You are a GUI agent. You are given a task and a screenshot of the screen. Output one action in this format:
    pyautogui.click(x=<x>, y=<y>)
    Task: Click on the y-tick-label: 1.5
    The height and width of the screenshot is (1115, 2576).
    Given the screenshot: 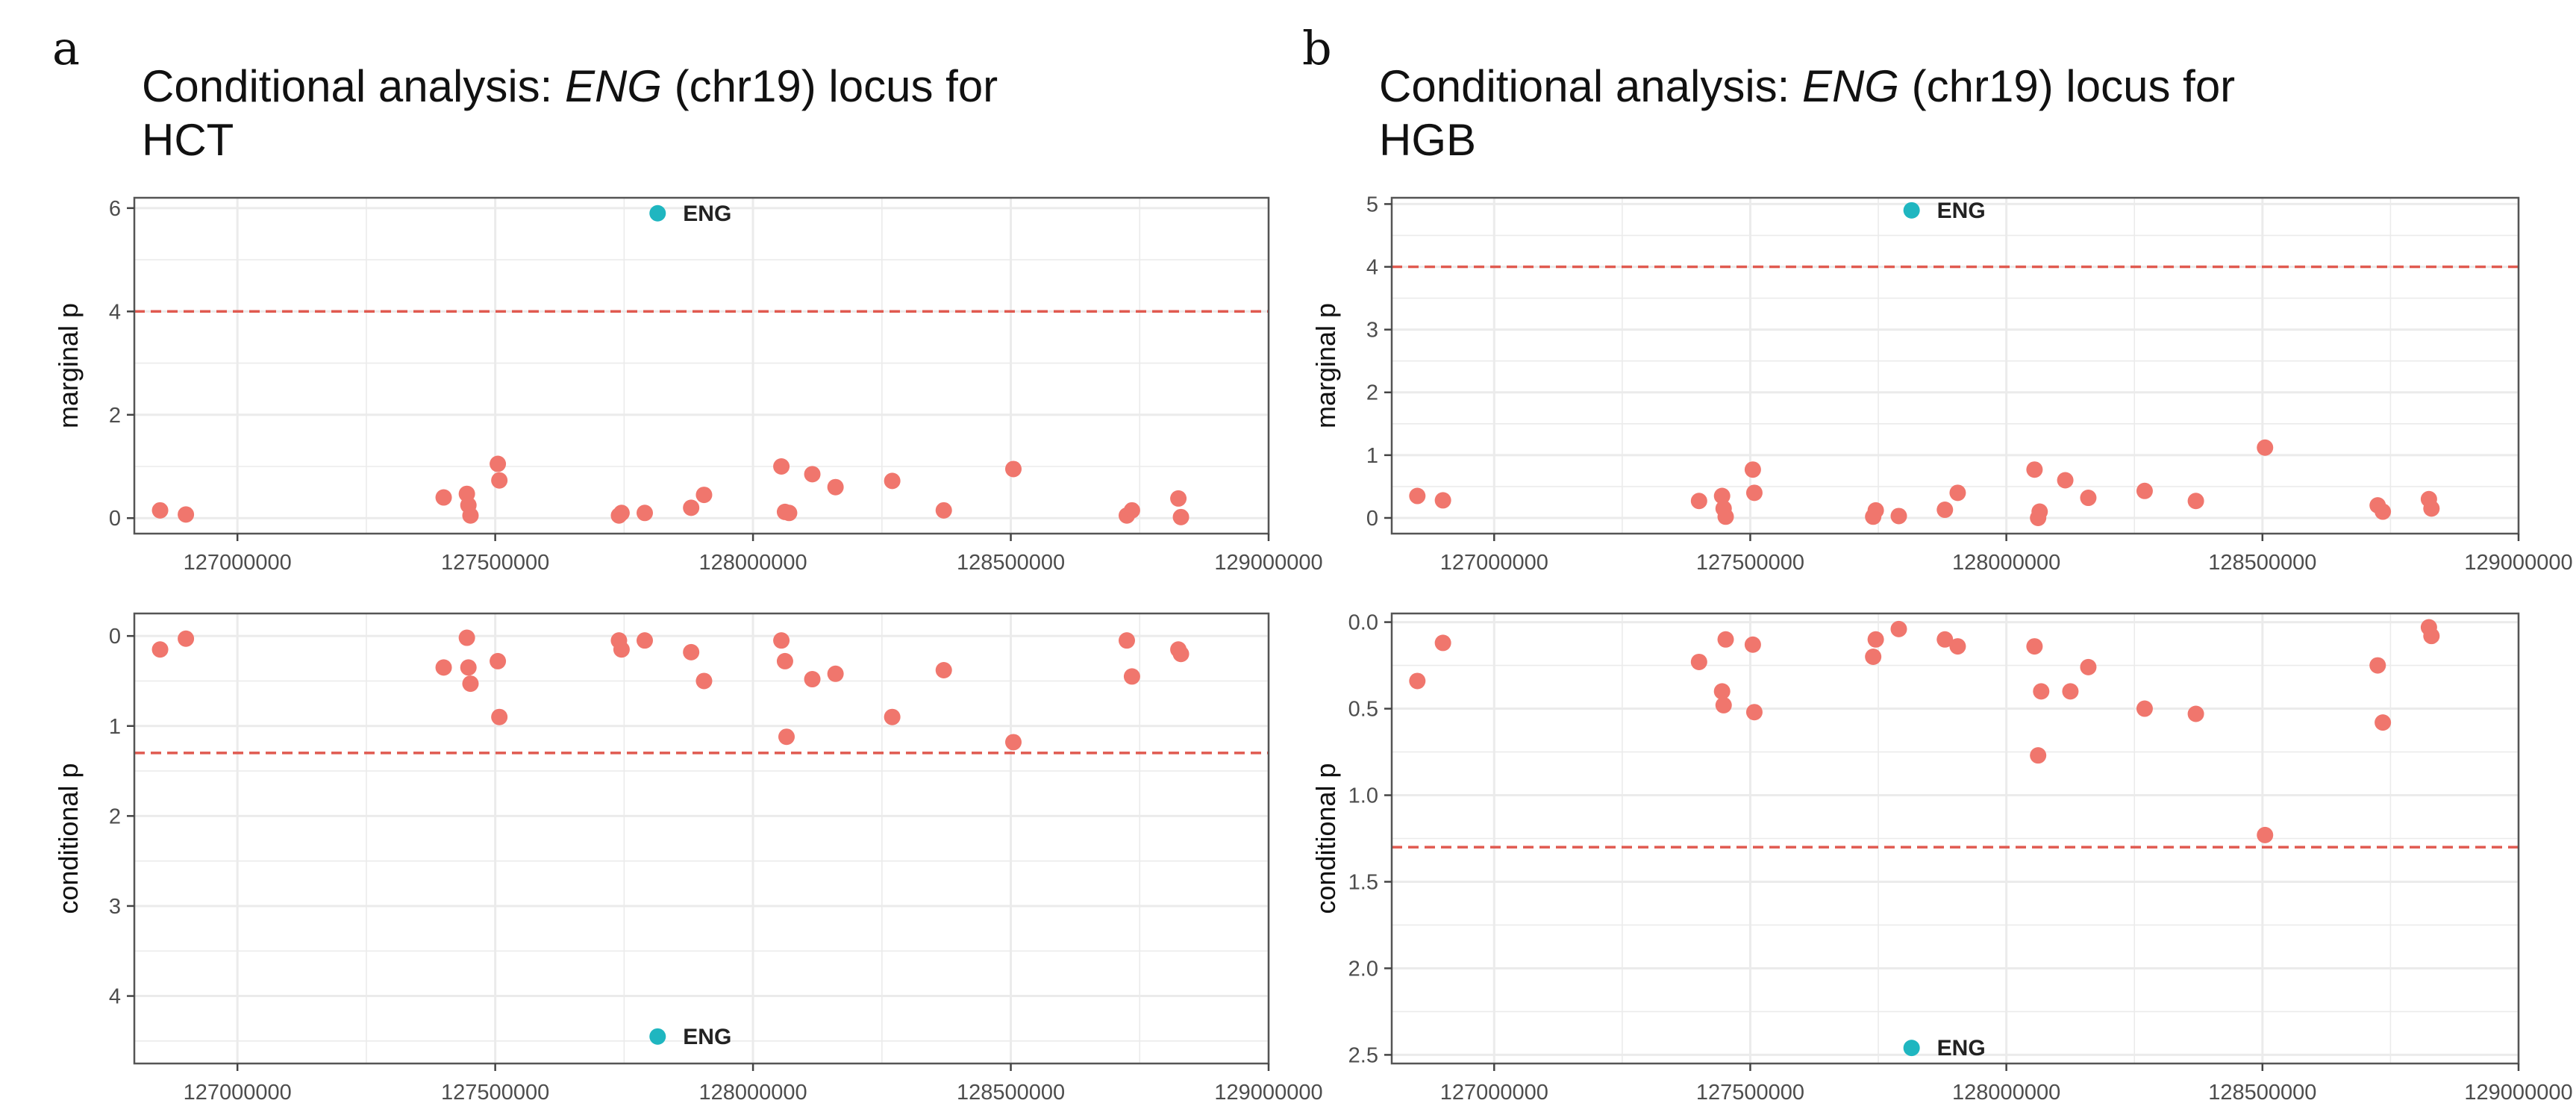 What is the action you would take?
    pyautogui.click(x=1363, y=882)
    